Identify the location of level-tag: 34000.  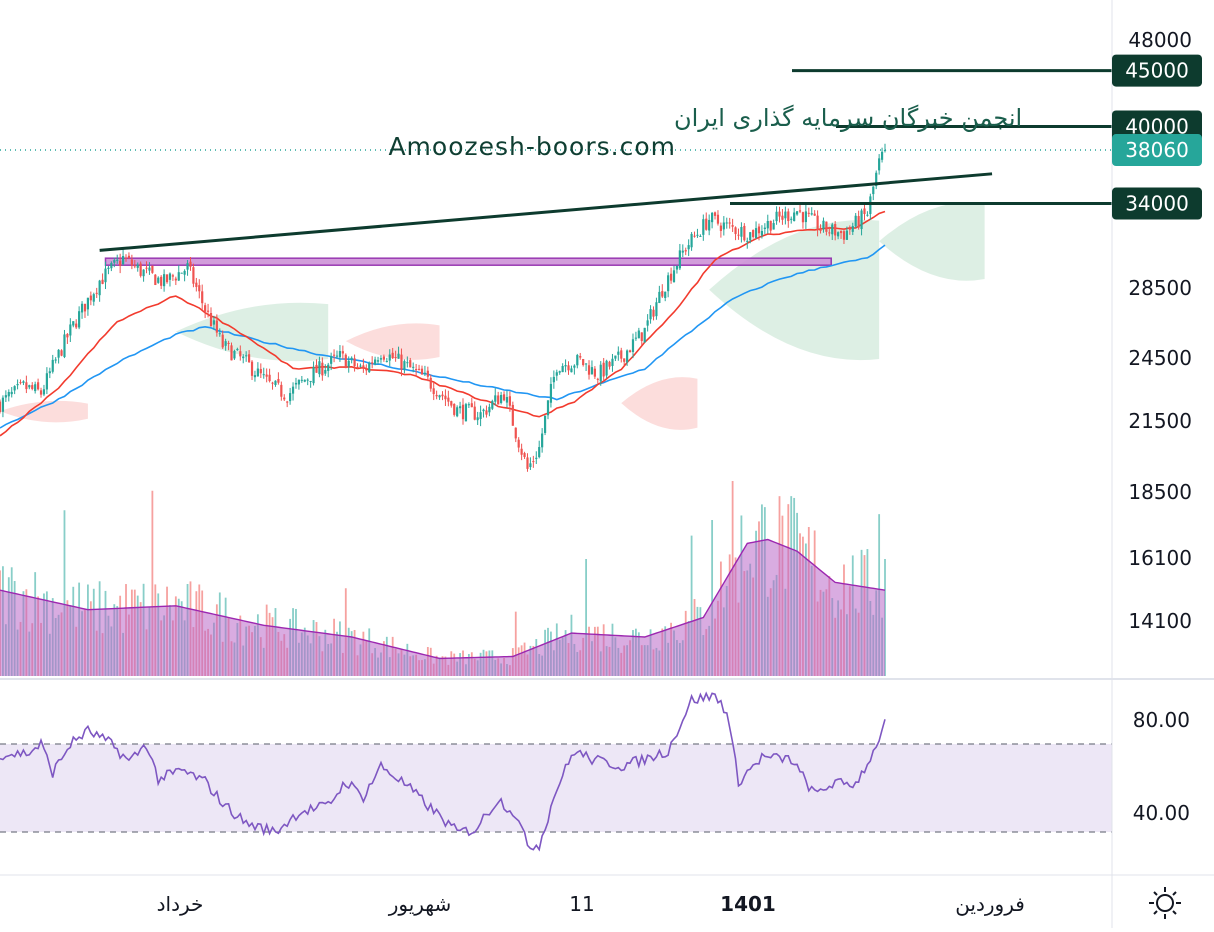
(1157, 204).